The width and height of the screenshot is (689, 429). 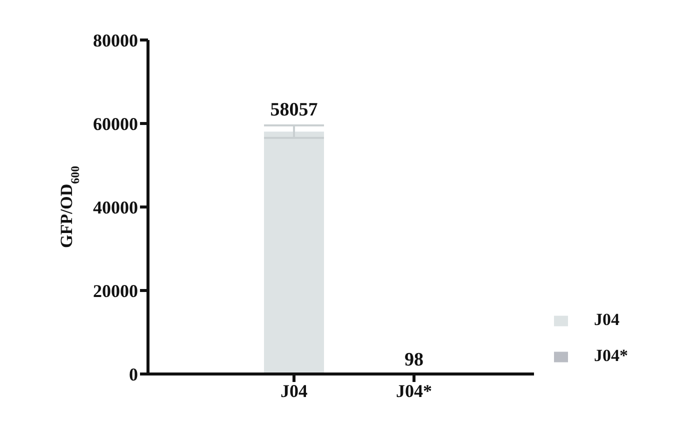 I want to click on data-label: 98, so click(x=414, y=360).